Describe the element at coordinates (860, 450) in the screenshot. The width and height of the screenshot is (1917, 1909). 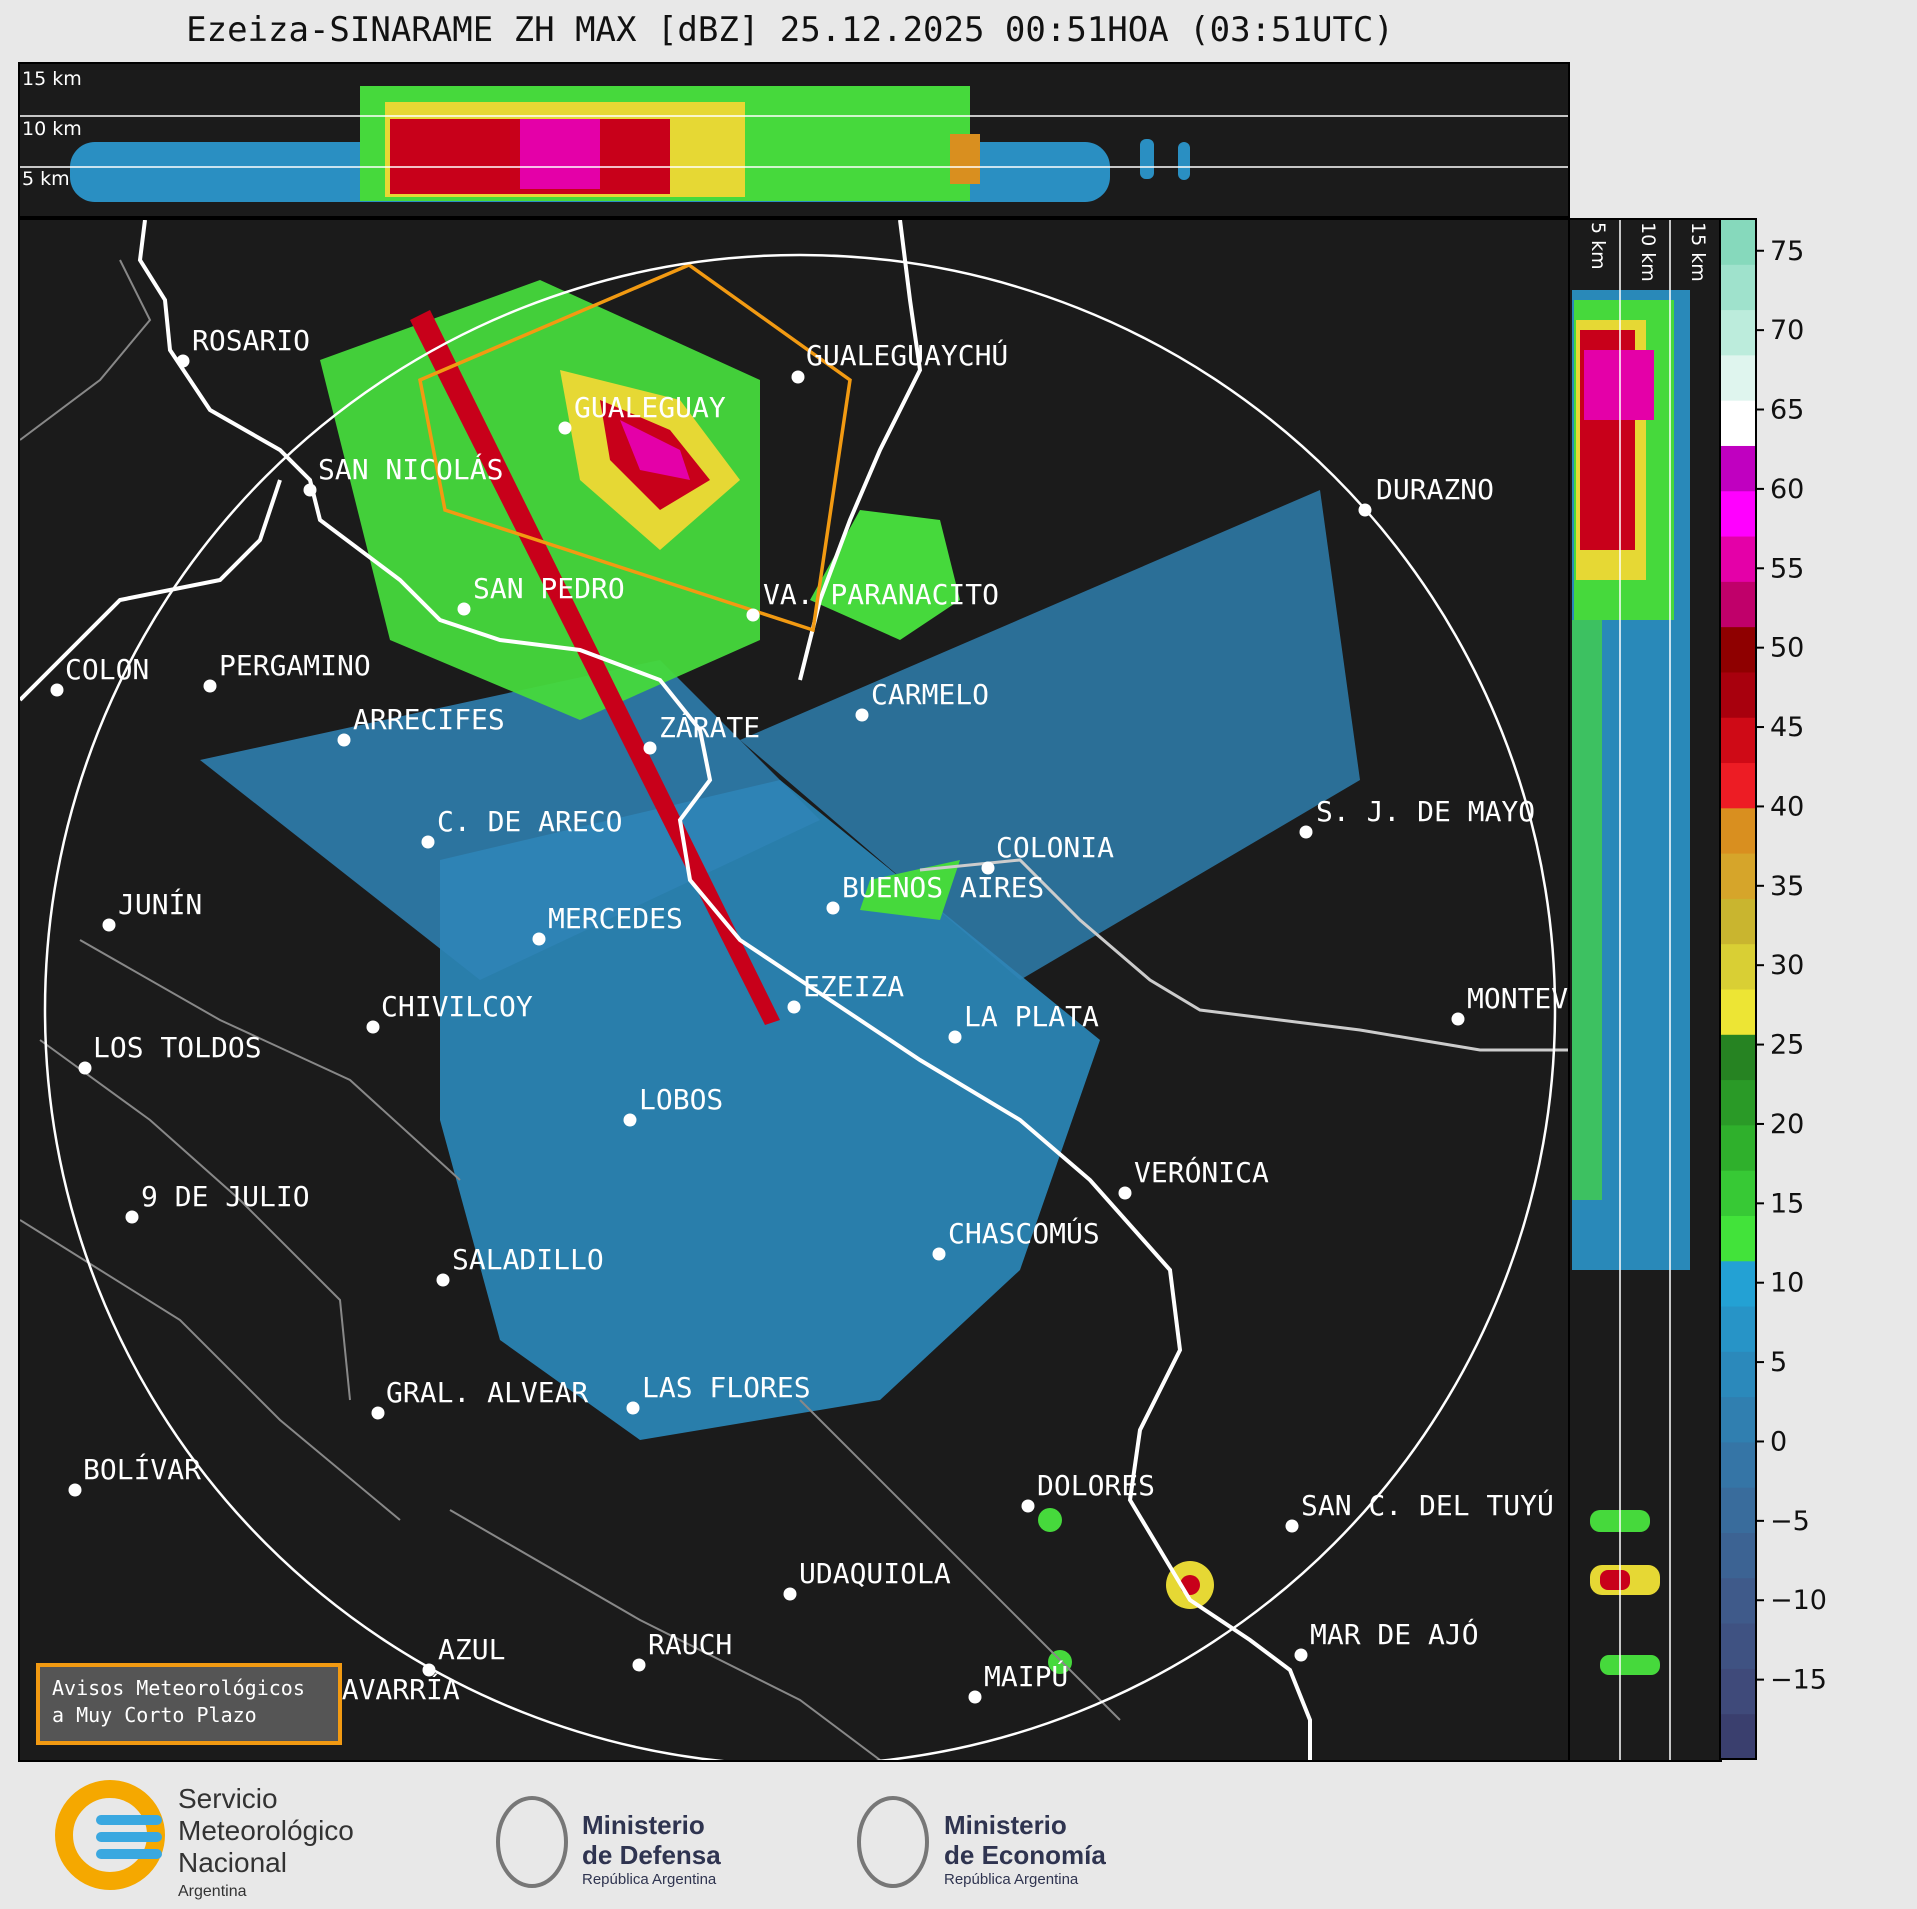
I see `river-uruguay` at that location.